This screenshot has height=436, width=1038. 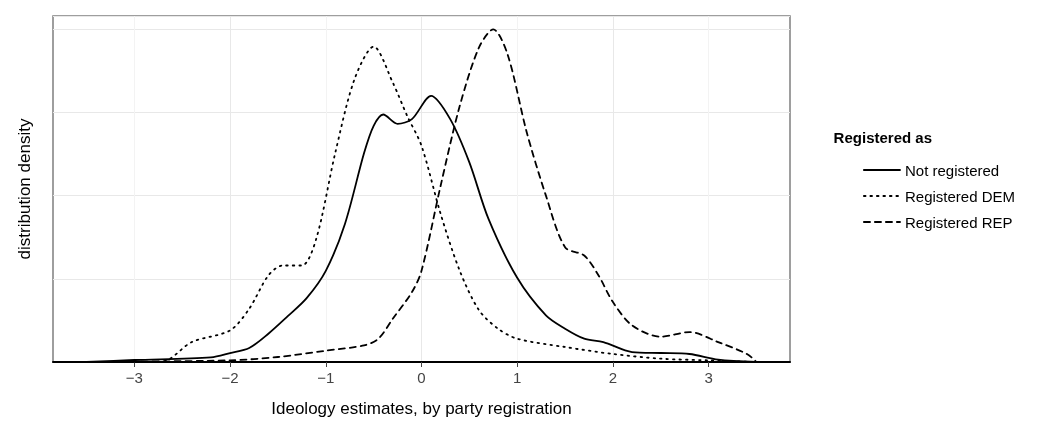 What do you see at coordinates (326, 377) in the screenshot?
I see `x-tick-label: −1` at bounding box center [326, 377].